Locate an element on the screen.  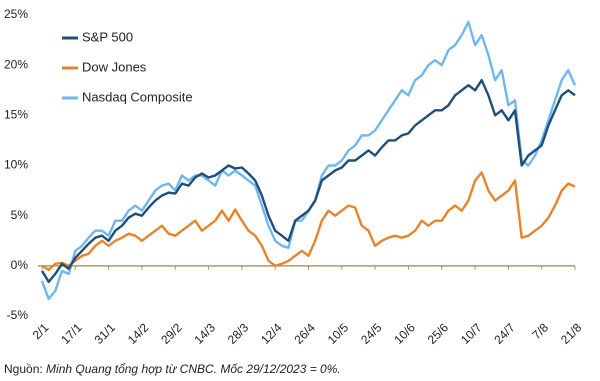
y-tick-label: 15% is located at coordinates (16, 115).